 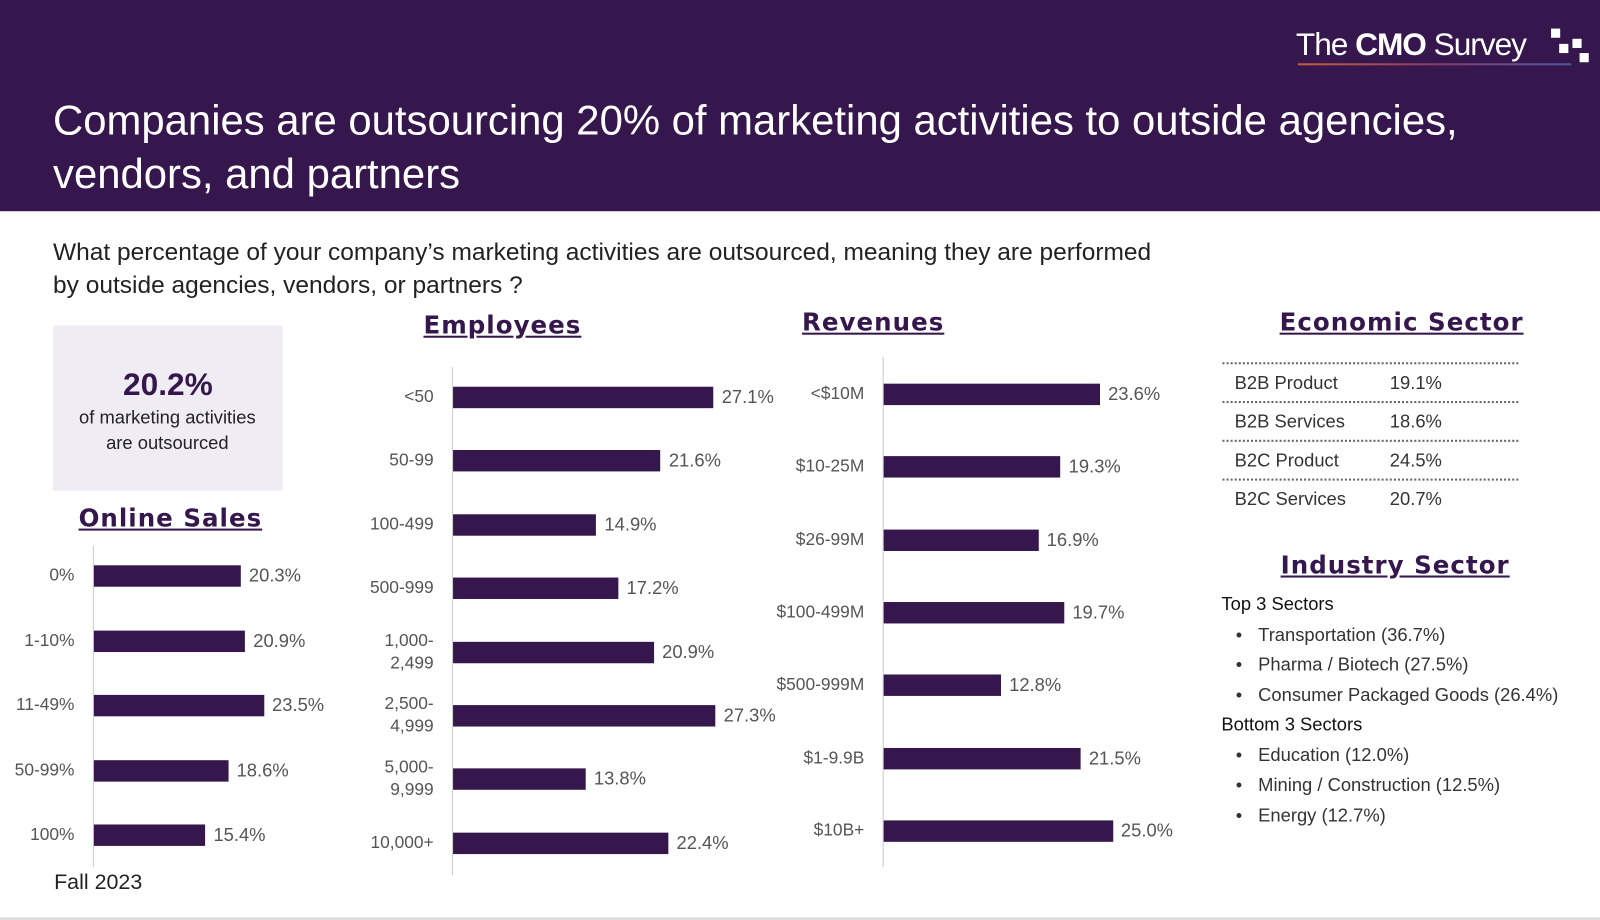 What do you see at coordinates (409, 651) in the screenshot?
I see `employees-category-label: 1,000- 2,499` at bounding box center [409, 651].